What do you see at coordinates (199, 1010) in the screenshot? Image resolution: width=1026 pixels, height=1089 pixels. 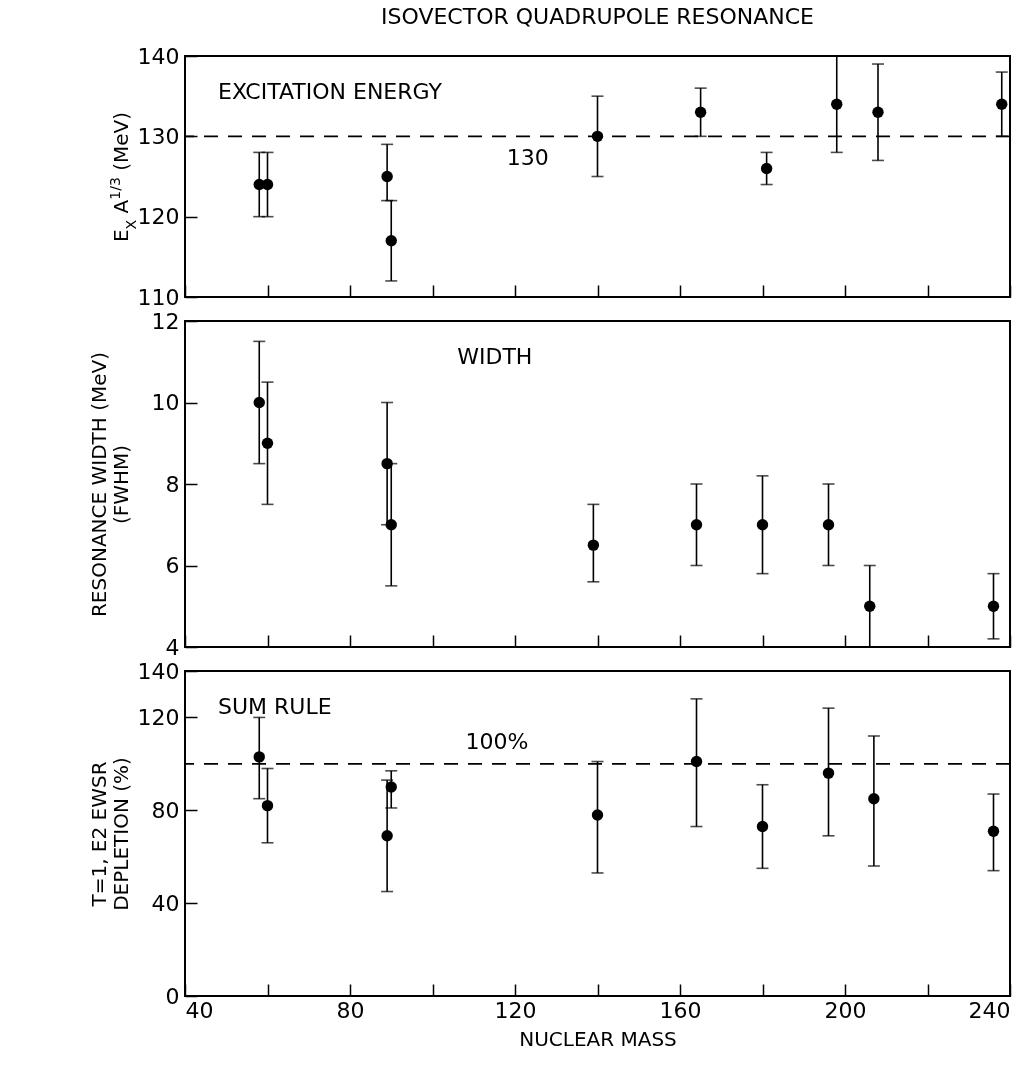 I see `x-tick-label: 40` at bounding box center [199, 1010].